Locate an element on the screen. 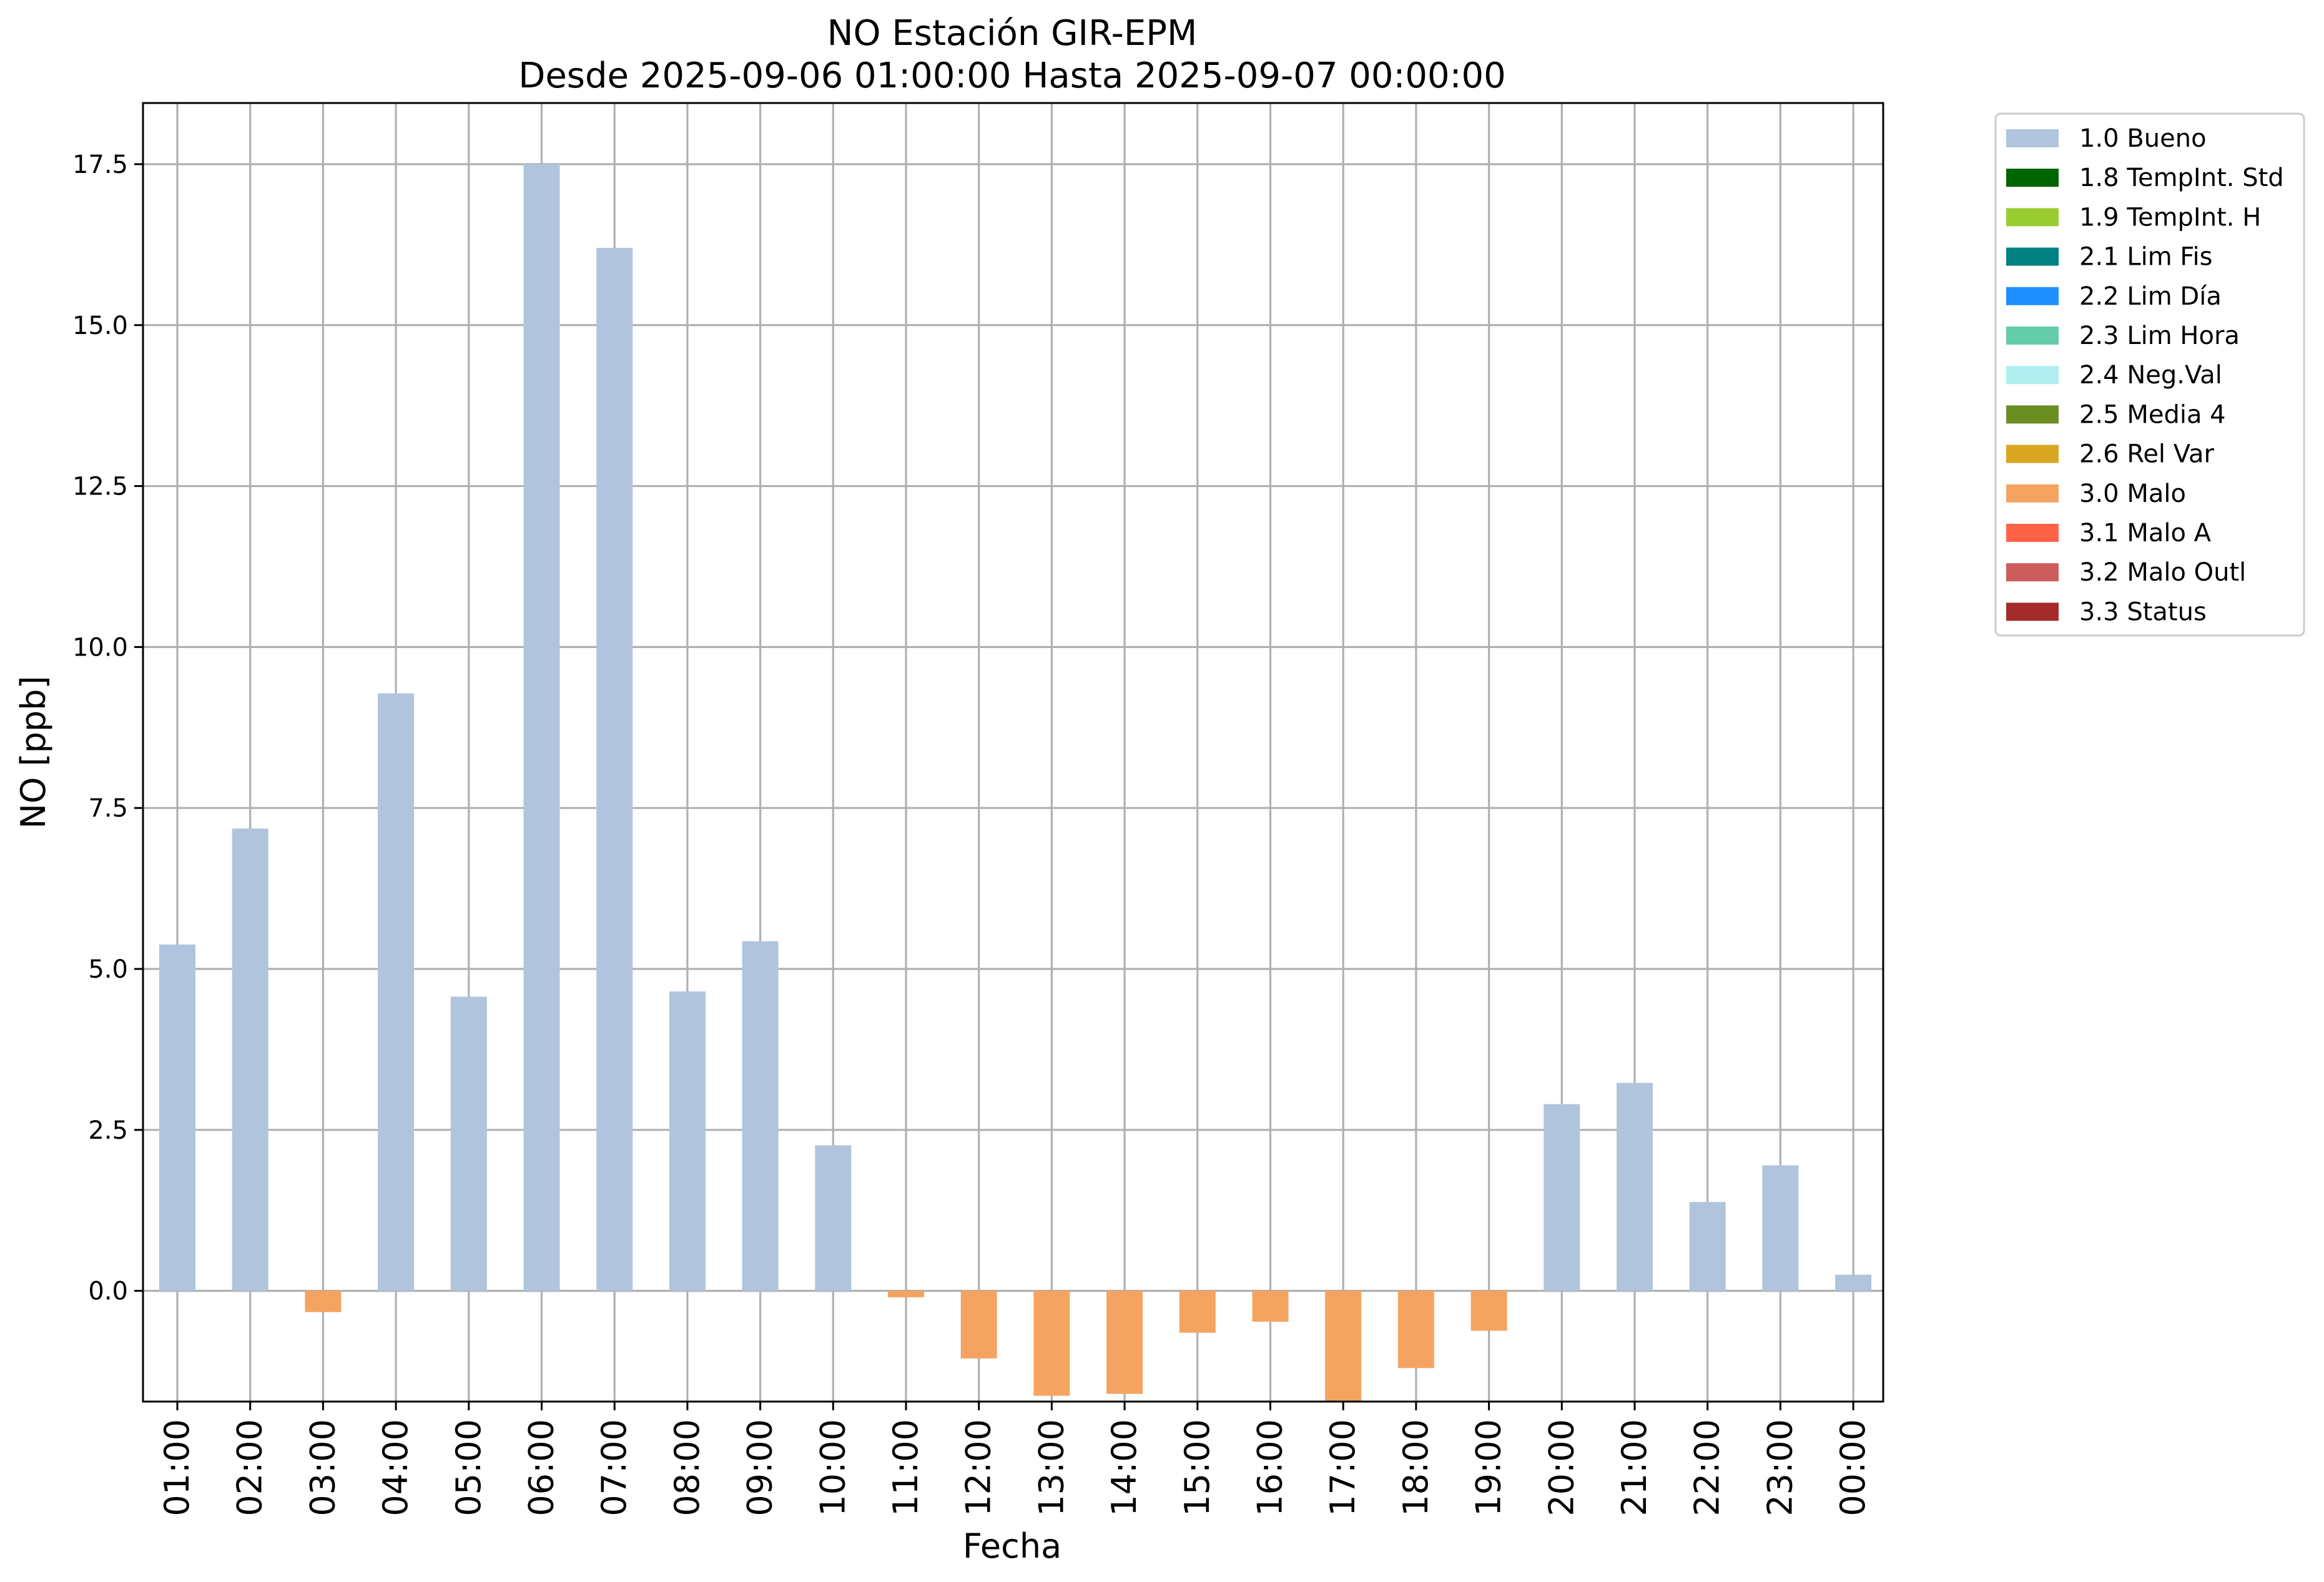  chart-title: NO Estación GIR-EPM is located at coordinates (1012, 33).